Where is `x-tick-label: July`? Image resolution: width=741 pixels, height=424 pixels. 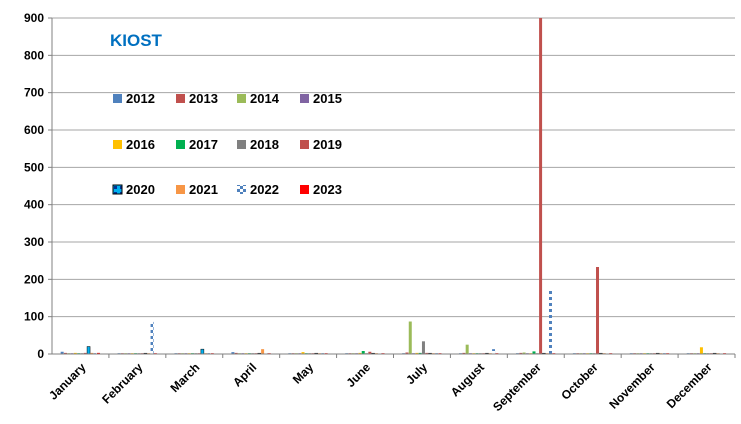 x-tick-label: July is located at coordinates (416, 373).